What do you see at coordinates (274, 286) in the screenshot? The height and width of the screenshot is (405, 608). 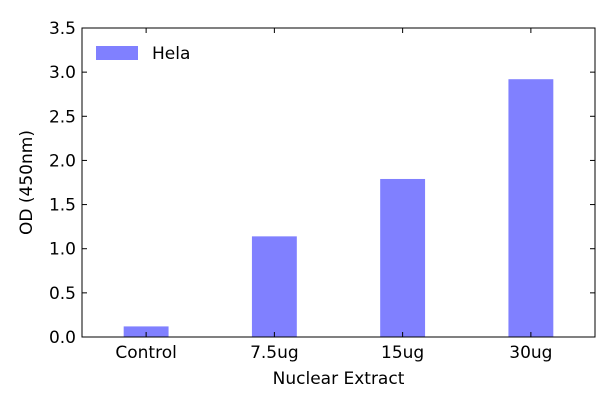 I see `bar-7-5ug` at bounding box center [274, 286].